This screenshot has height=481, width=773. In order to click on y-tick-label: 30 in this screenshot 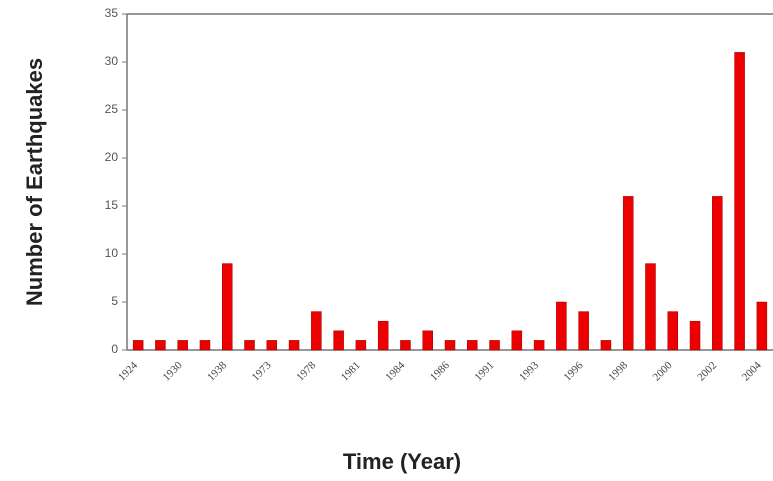, I will do `click(112, 61)`.